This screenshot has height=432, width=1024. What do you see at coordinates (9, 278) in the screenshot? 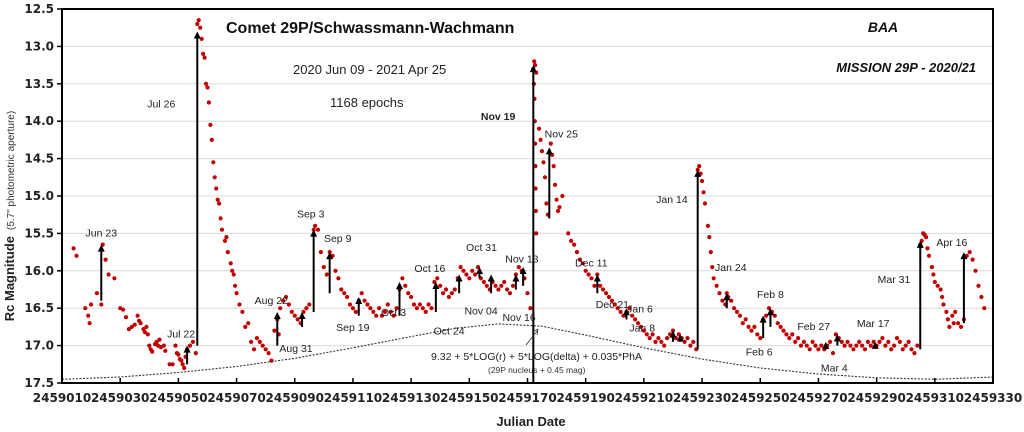
I see `y-axis-label: Rc Magnitude` at bounding box center [9, 278].